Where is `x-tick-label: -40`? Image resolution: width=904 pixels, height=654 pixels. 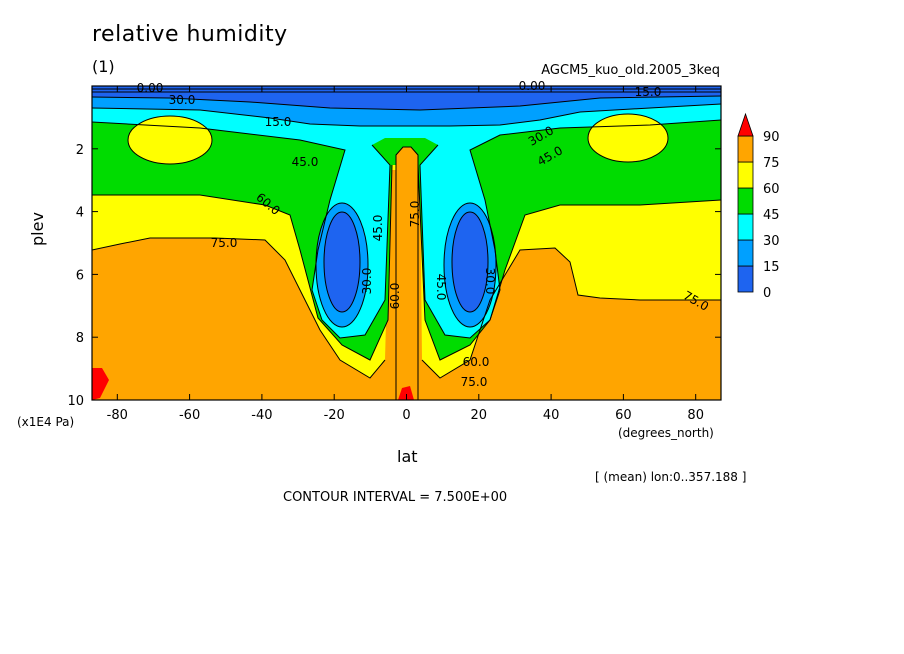 x-tick-label: -40 is located at coordinates (261, 415).